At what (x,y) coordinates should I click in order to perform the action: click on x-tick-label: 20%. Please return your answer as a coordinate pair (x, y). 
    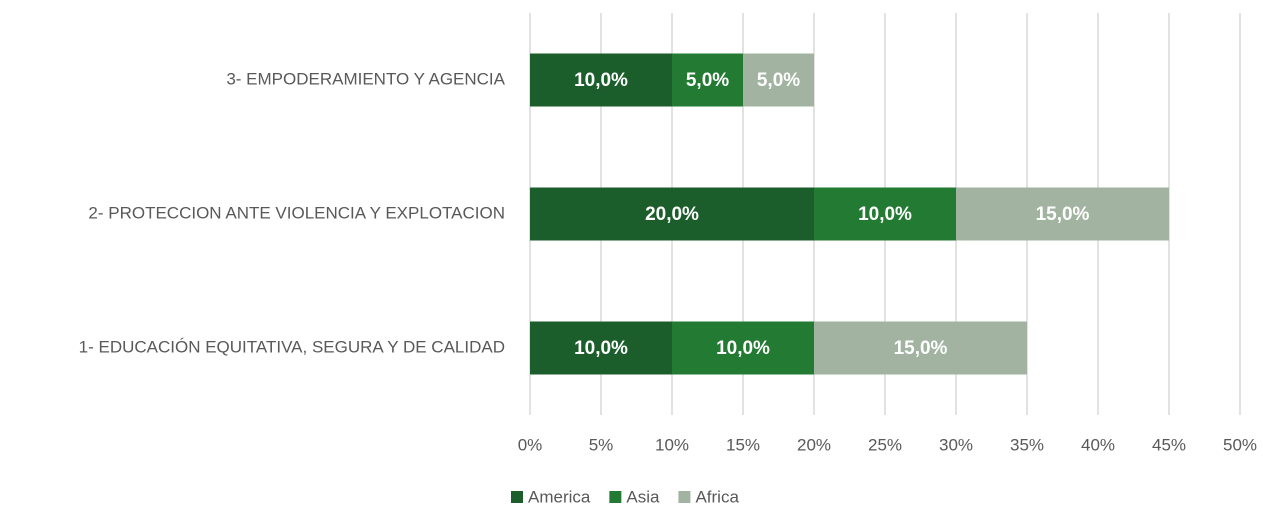
    Looking at the image, I should click on (814, 444).